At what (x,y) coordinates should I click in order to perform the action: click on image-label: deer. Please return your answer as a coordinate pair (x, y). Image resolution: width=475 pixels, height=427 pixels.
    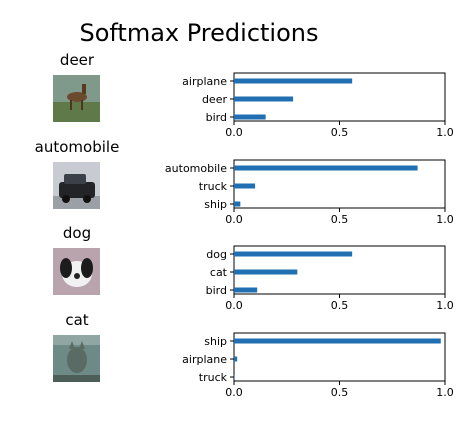
    Looking at the image, I should click on (77, 60).